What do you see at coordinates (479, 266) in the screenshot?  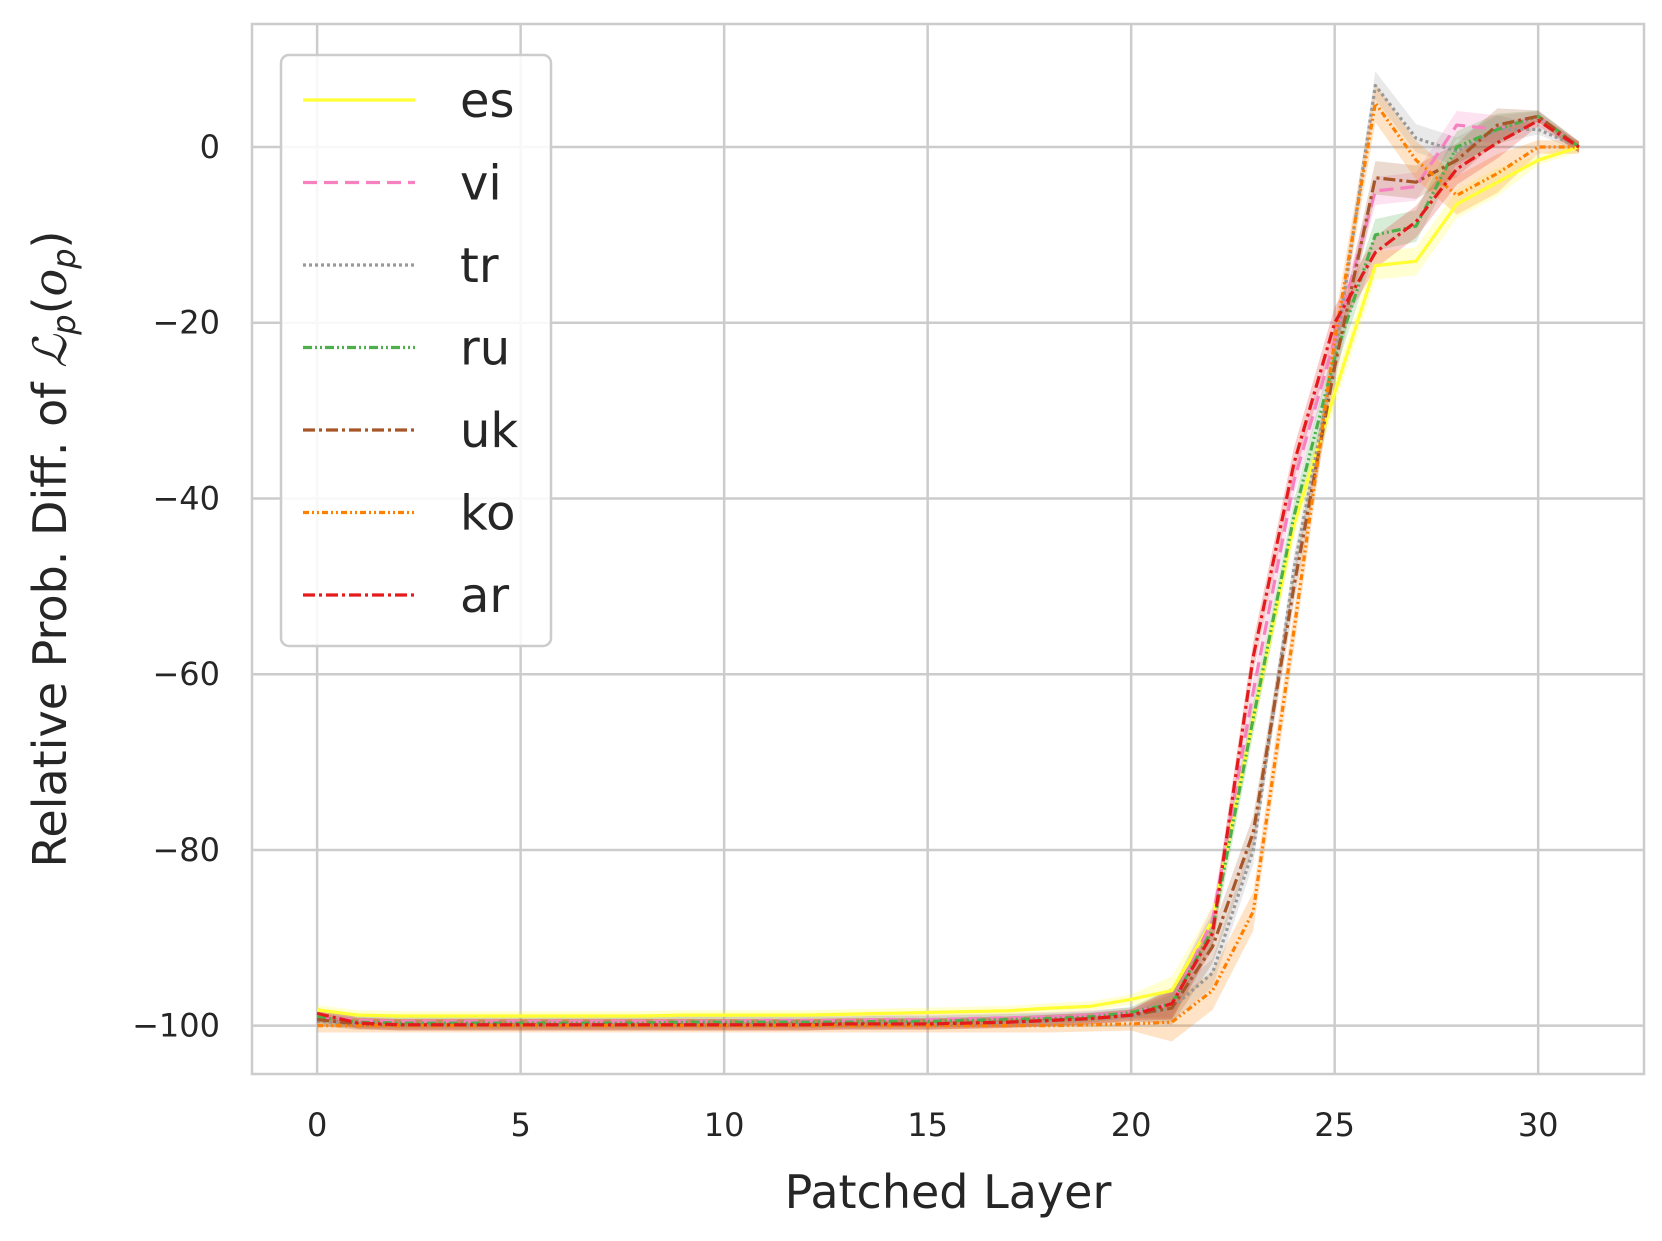 I see `legend-label-tr: tr` at bounding box center [479, 266].